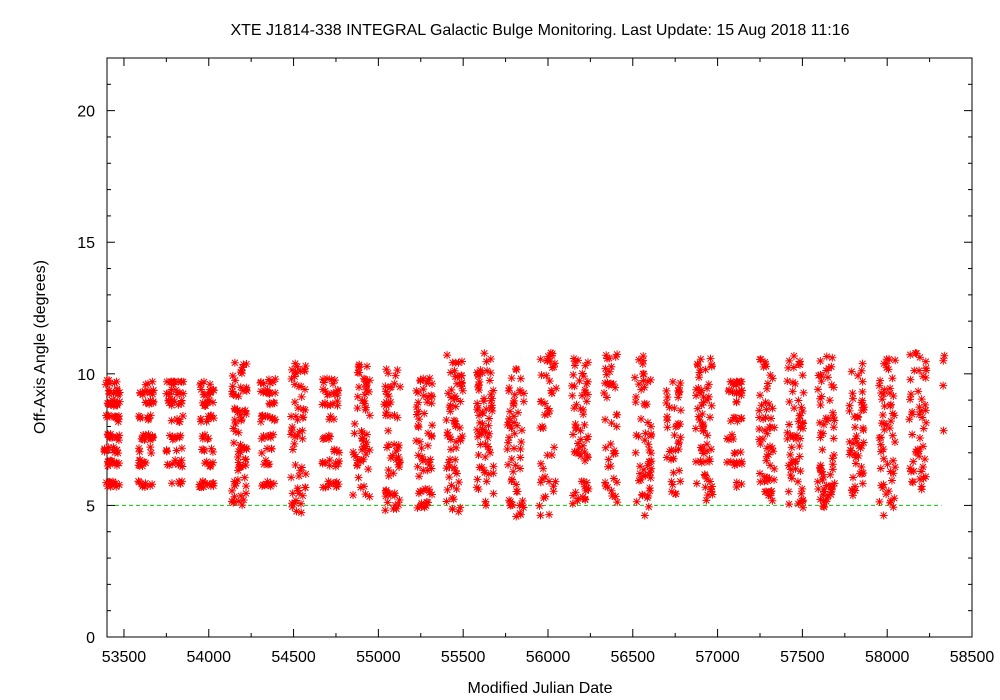 The width and height of the screenshot is (1000, 700). What do you see at coordinates (90, 638) in the screenshot?
I see `y-tick-label: 0` at bounding box center [90, 638].